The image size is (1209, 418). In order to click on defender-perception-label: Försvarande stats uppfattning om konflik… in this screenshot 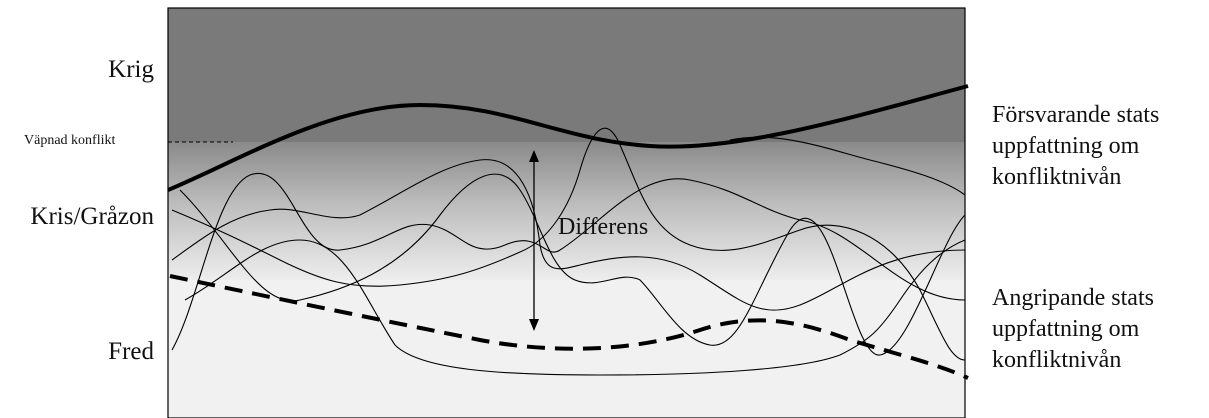, I will do `click(1097, 146)`.